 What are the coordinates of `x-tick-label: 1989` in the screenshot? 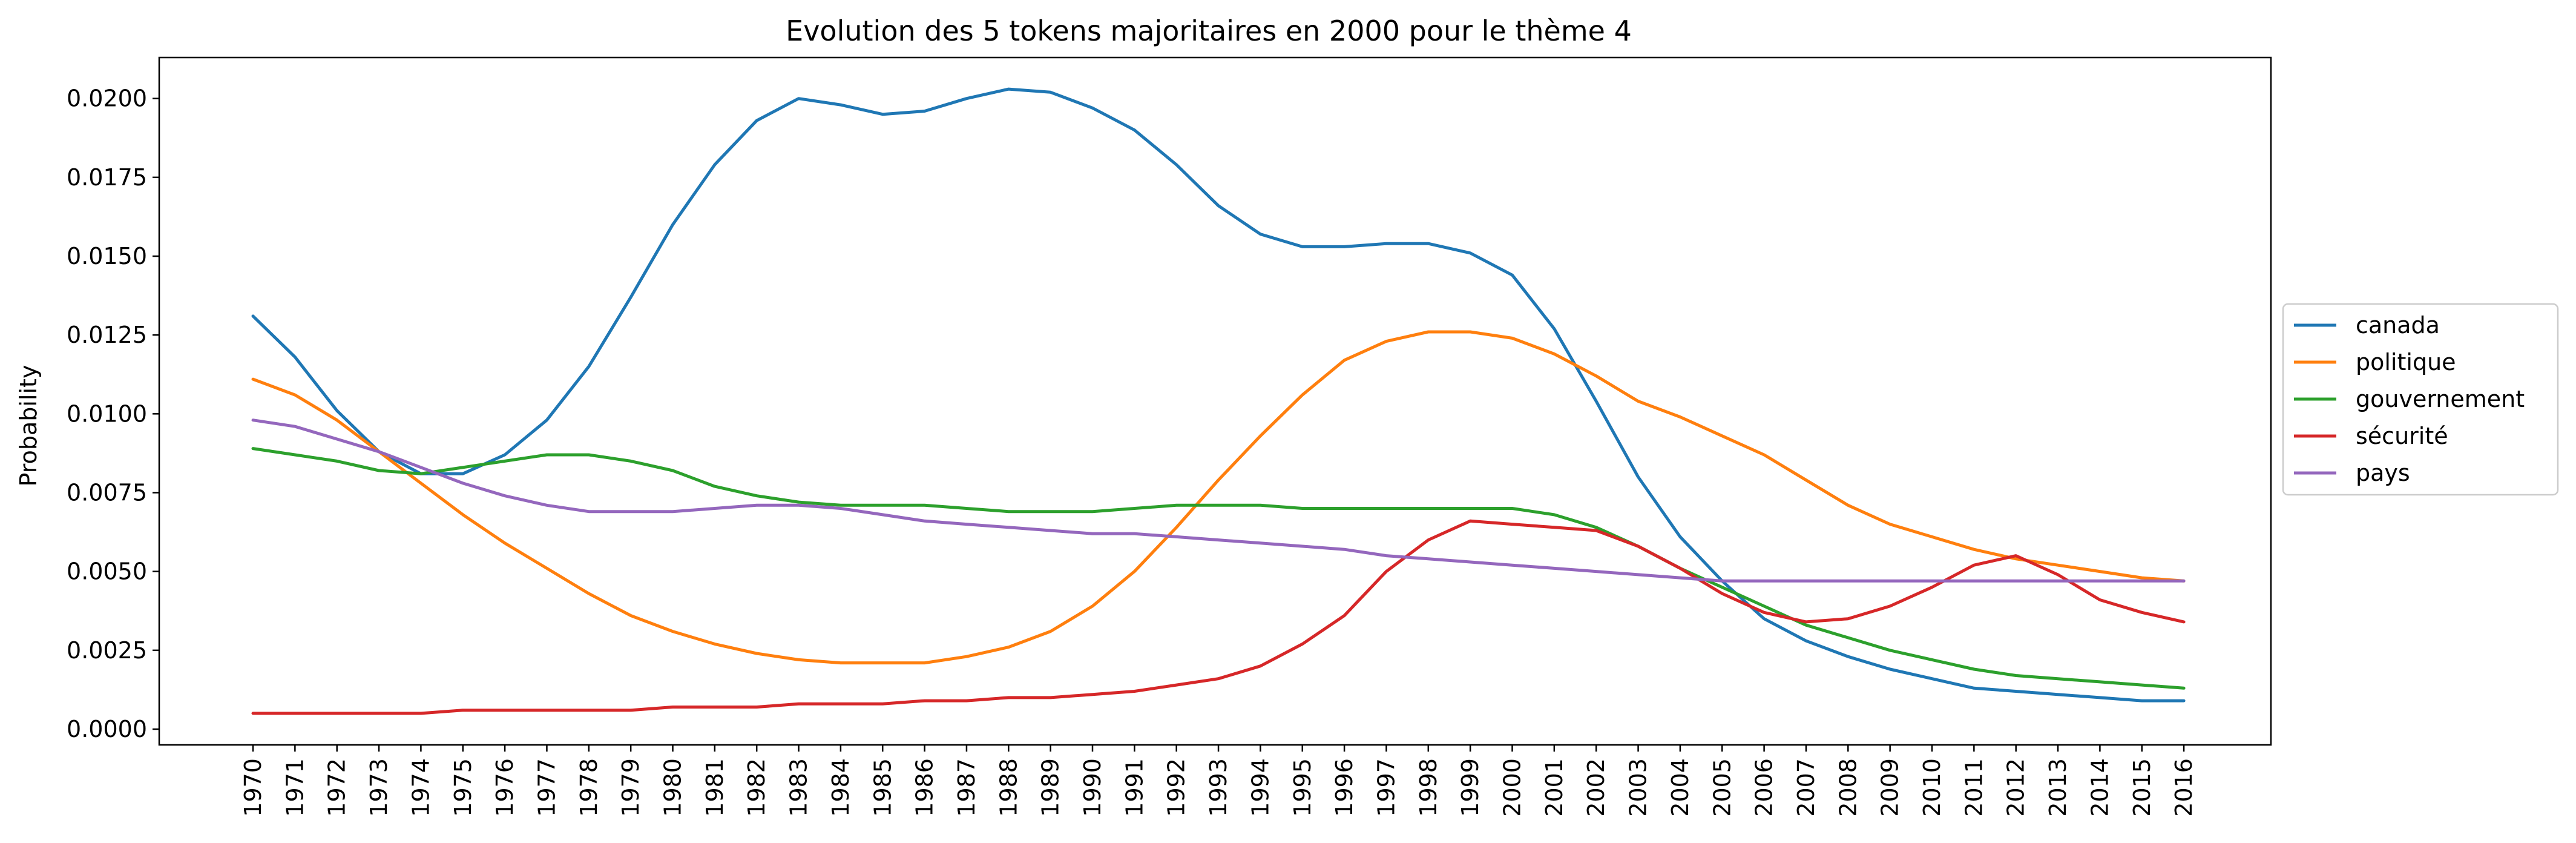 It's located at (1050, 787).